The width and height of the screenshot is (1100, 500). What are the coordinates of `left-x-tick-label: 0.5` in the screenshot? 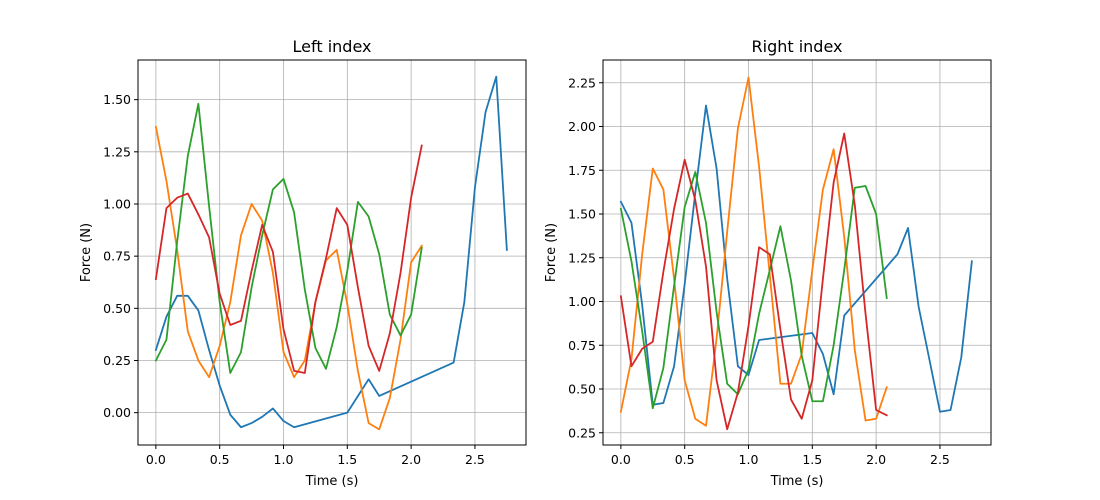 It's located at (220, 459).